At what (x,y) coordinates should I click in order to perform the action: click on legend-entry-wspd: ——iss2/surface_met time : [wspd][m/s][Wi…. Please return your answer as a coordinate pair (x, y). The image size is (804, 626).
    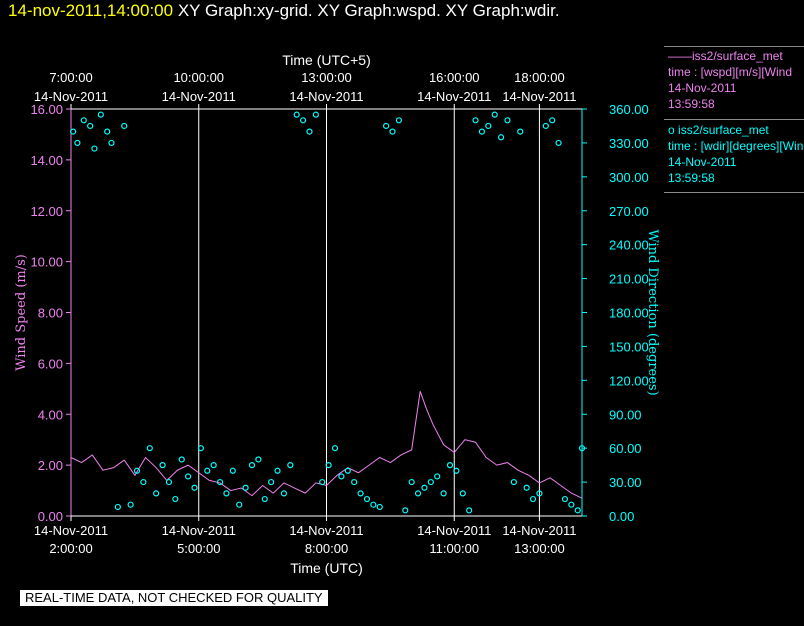
    Looking at the image, I should click on (736, 80).